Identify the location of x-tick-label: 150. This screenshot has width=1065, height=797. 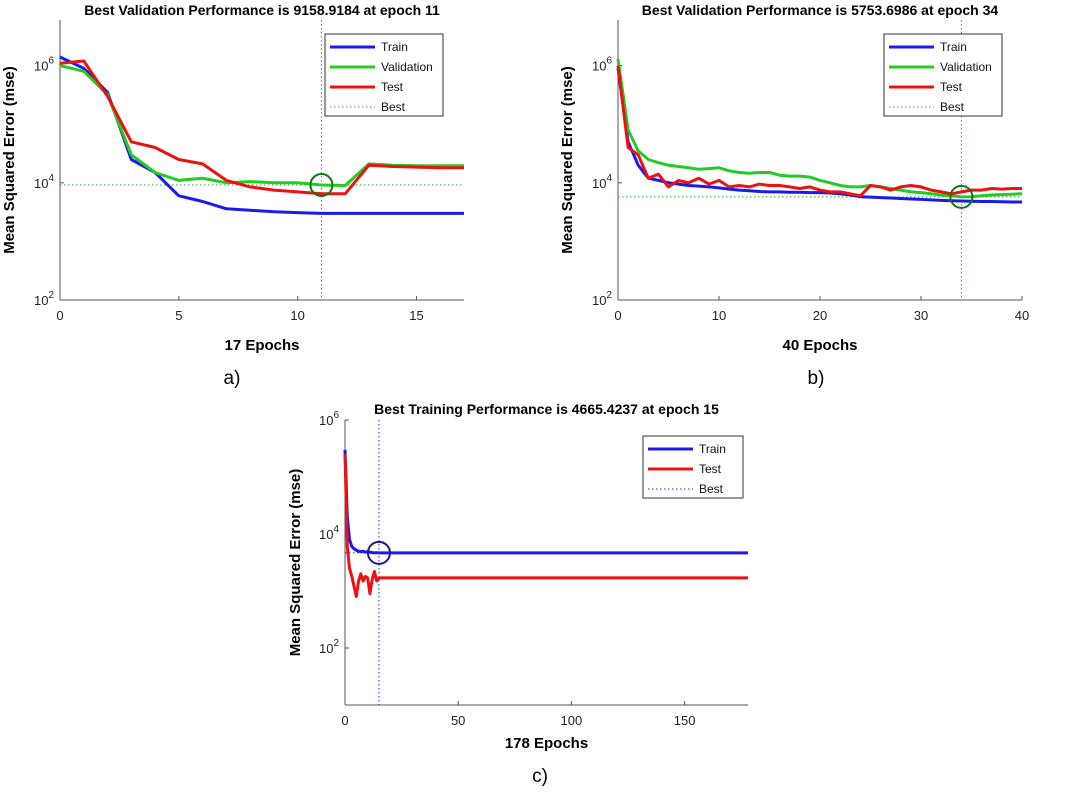
(685, 720).